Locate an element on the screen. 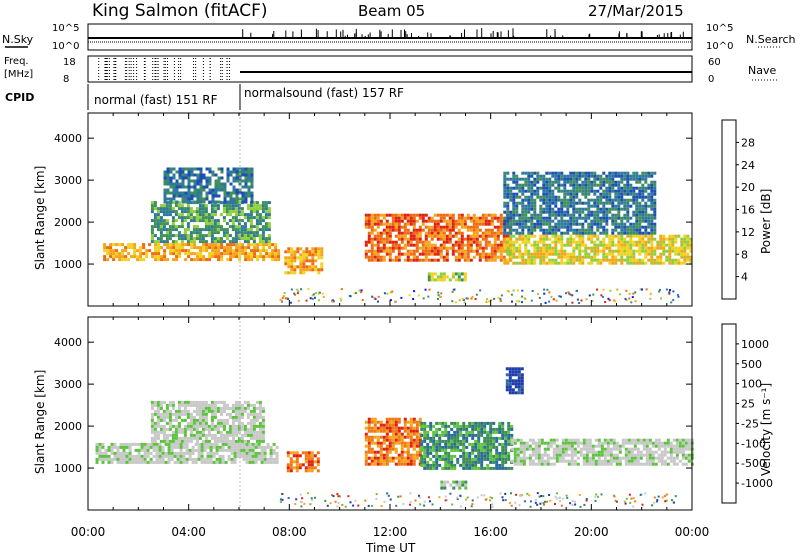 This screenshot has width=800, height=554. power-ylabel: Slant Range [km] is located at coordinates (40, 218).